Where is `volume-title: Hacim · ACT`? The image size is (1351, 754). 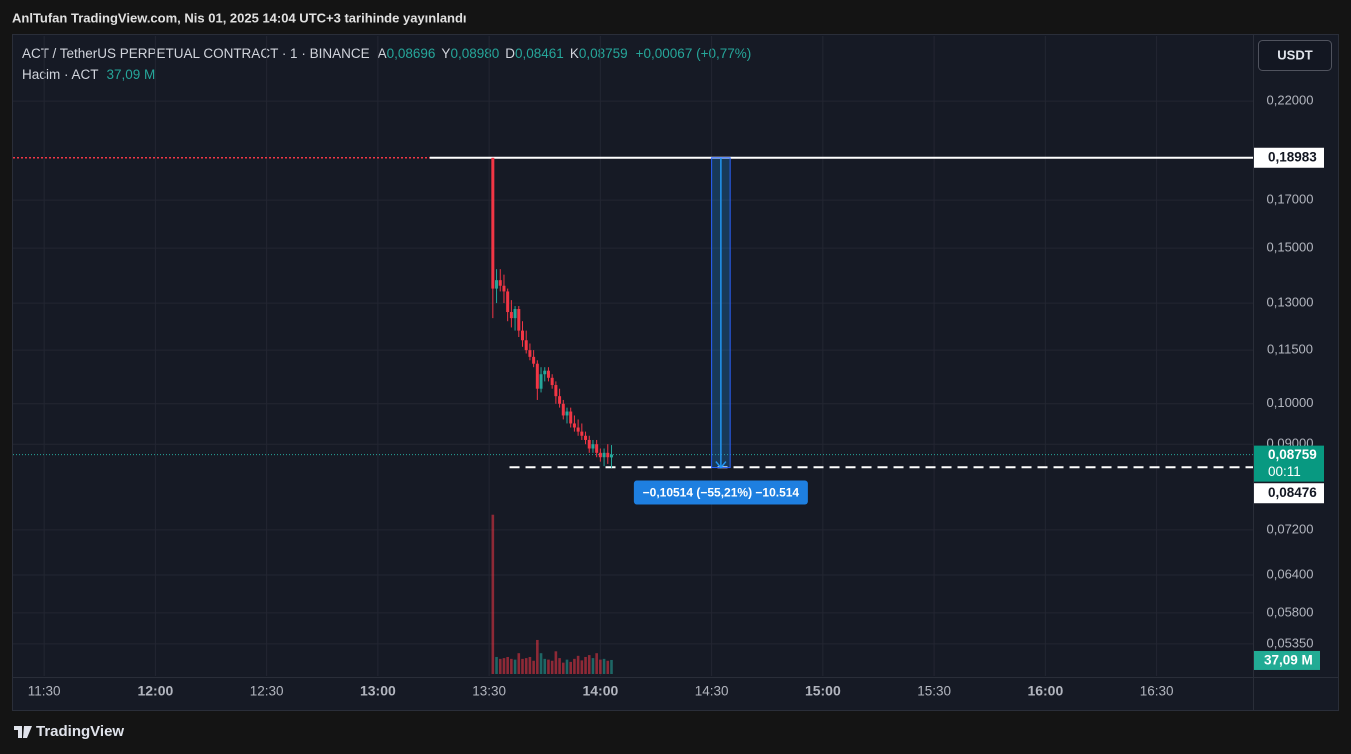
volume-title: Hacim · ACT is located at coordinates (60, 74).